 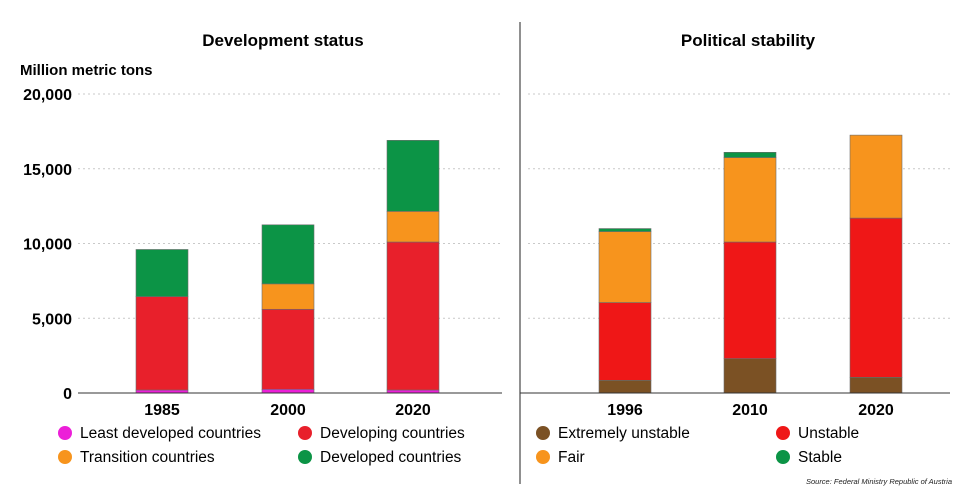 I want to click on legend-label-developing-countries: Developing countries, so click(x=392, y=433).